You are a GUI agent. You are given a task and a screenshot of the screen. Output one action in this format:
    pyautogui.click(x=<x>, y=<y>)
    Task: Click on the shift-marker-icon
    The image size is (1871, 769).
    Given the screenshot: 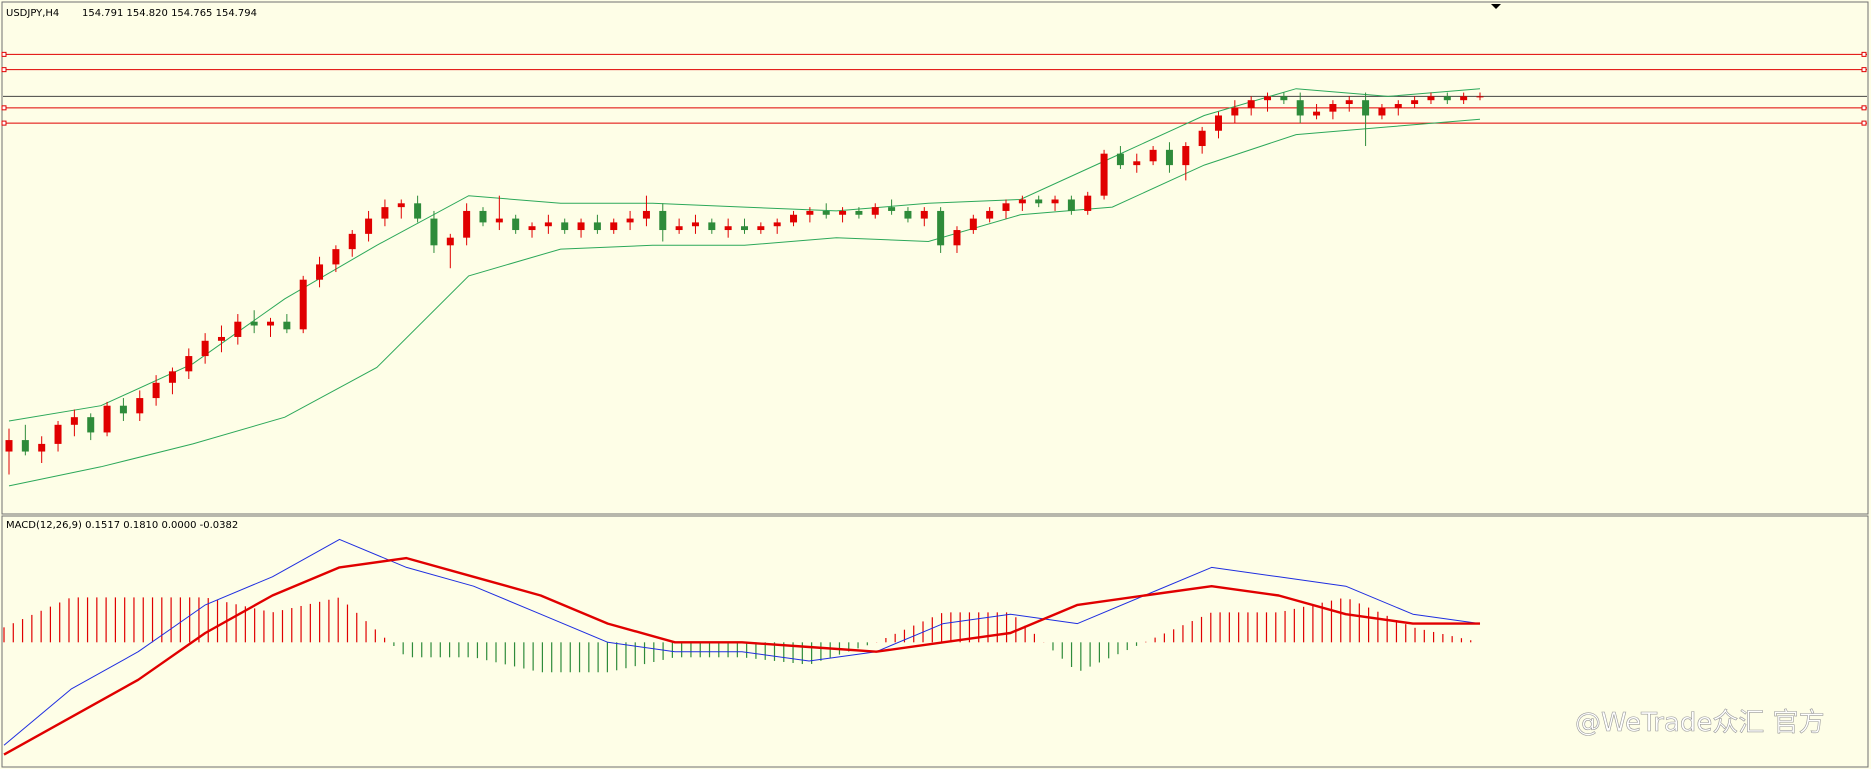 What is the action you would take?
    pyautogui.click(x=1496, y=6)
    